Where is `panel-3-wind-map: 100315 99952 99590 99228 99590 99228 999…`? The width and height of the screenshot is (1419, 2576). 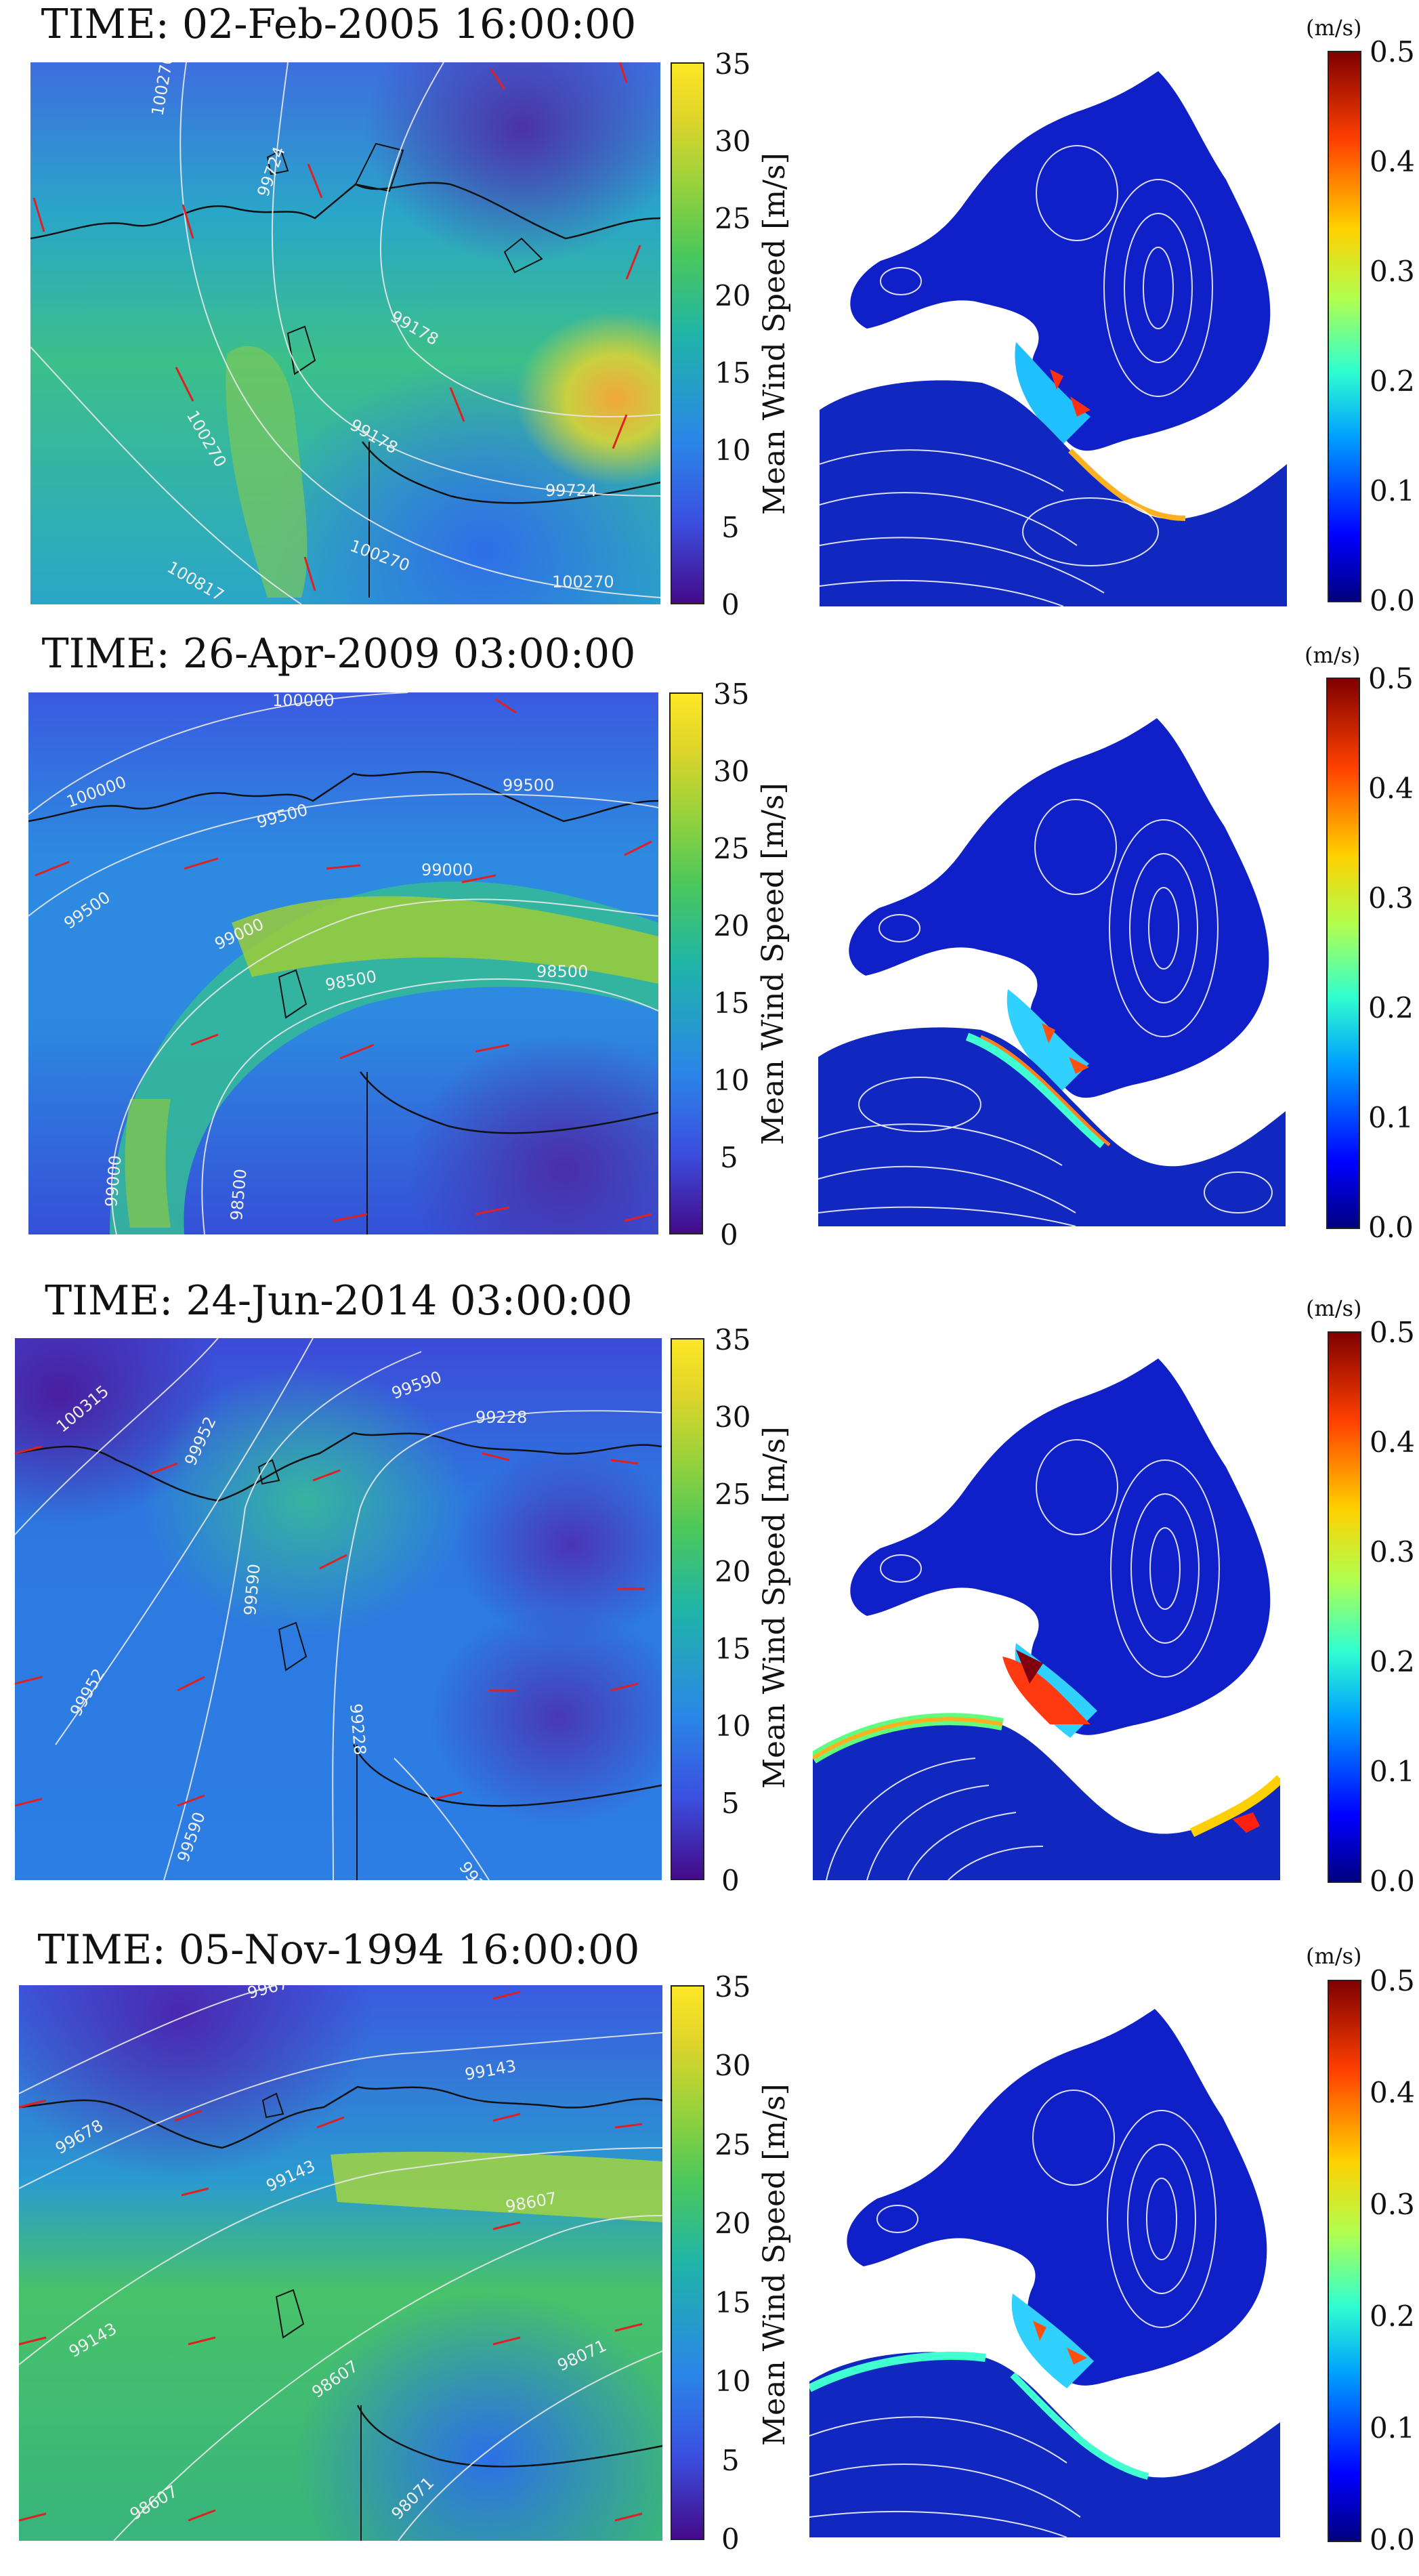 panel-3-wind-map: 100315 99952 99590 99228 99590 99228 999… is located at coordinates (338, 1609).